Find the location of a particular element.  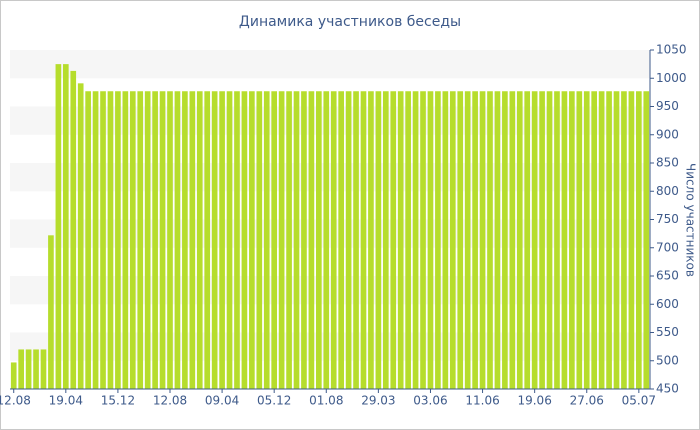

y-axis-title: Число участников is located at coordinates (691, 220).